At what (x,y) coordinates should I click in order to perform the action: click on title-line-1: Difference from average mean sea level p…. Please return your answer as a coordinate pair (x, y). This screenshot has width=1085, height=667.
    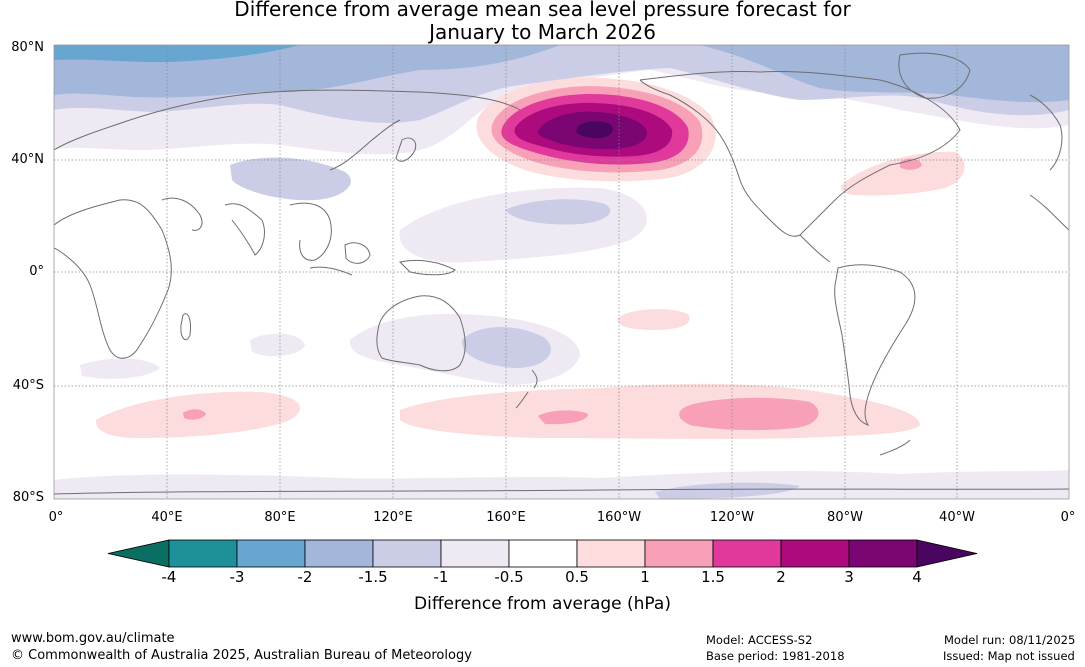
    Looking at the image, I should click on (542, 10).